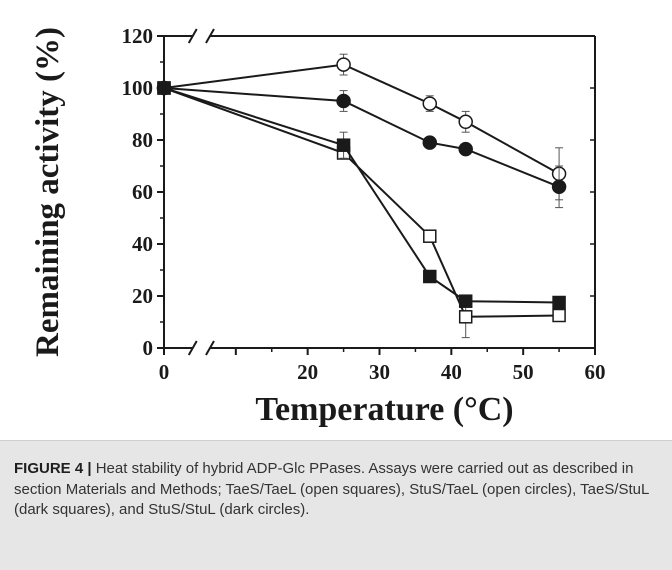  Describe the element at coordinates (53, 468) in the screenshot. I see `caption-label: FIGURE 4 |` at that location.